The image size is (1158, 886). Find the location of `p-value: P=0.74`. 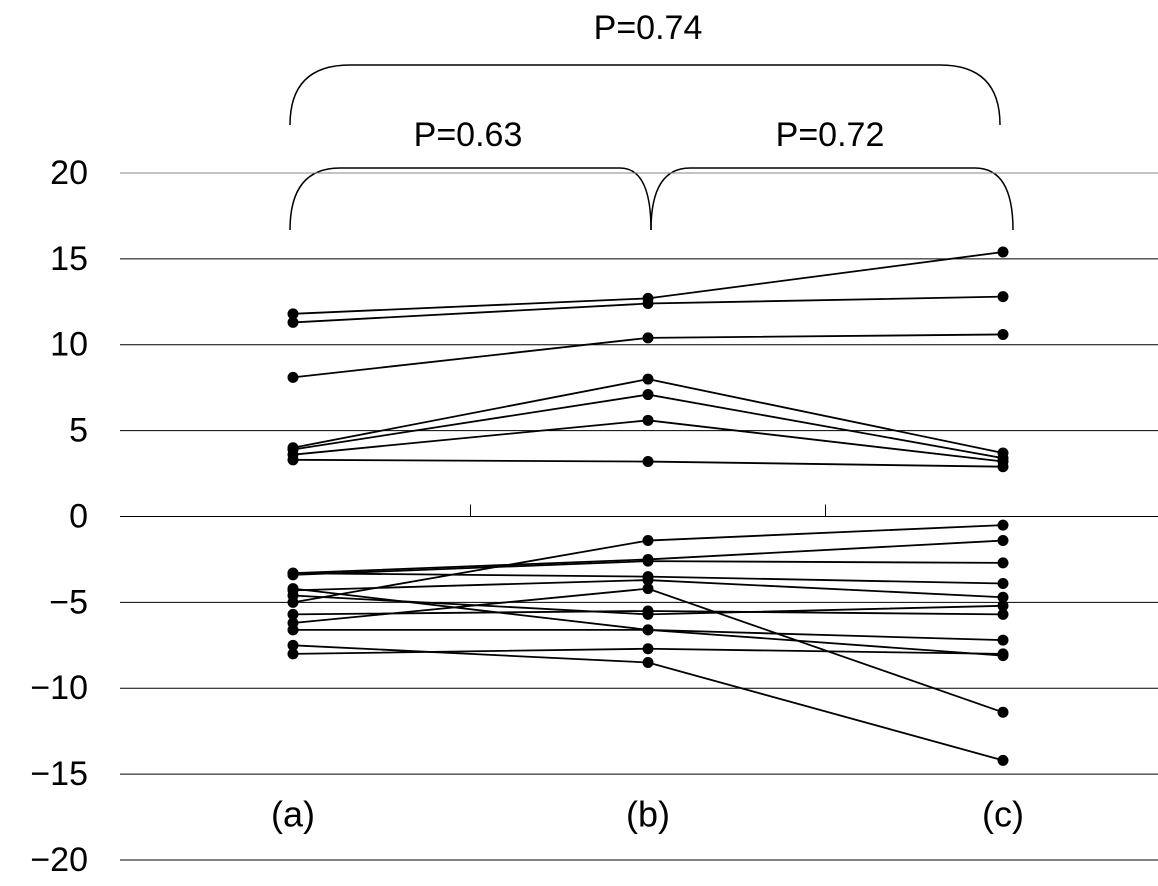

p-value: P=0.74 is located at coordinates (648, 28).